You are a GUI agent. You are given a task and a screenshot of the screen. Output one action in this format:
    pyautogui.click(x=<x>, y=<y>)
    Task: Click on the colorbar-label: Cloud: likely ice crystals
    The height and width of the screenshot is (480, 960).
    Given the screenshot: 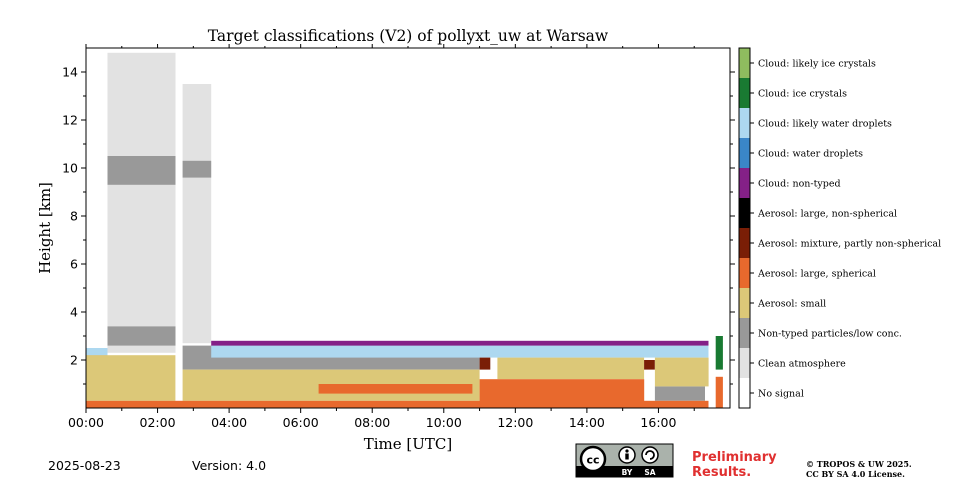 What is the action you would take?
    pyautogui.click(x=817, y=64)
    